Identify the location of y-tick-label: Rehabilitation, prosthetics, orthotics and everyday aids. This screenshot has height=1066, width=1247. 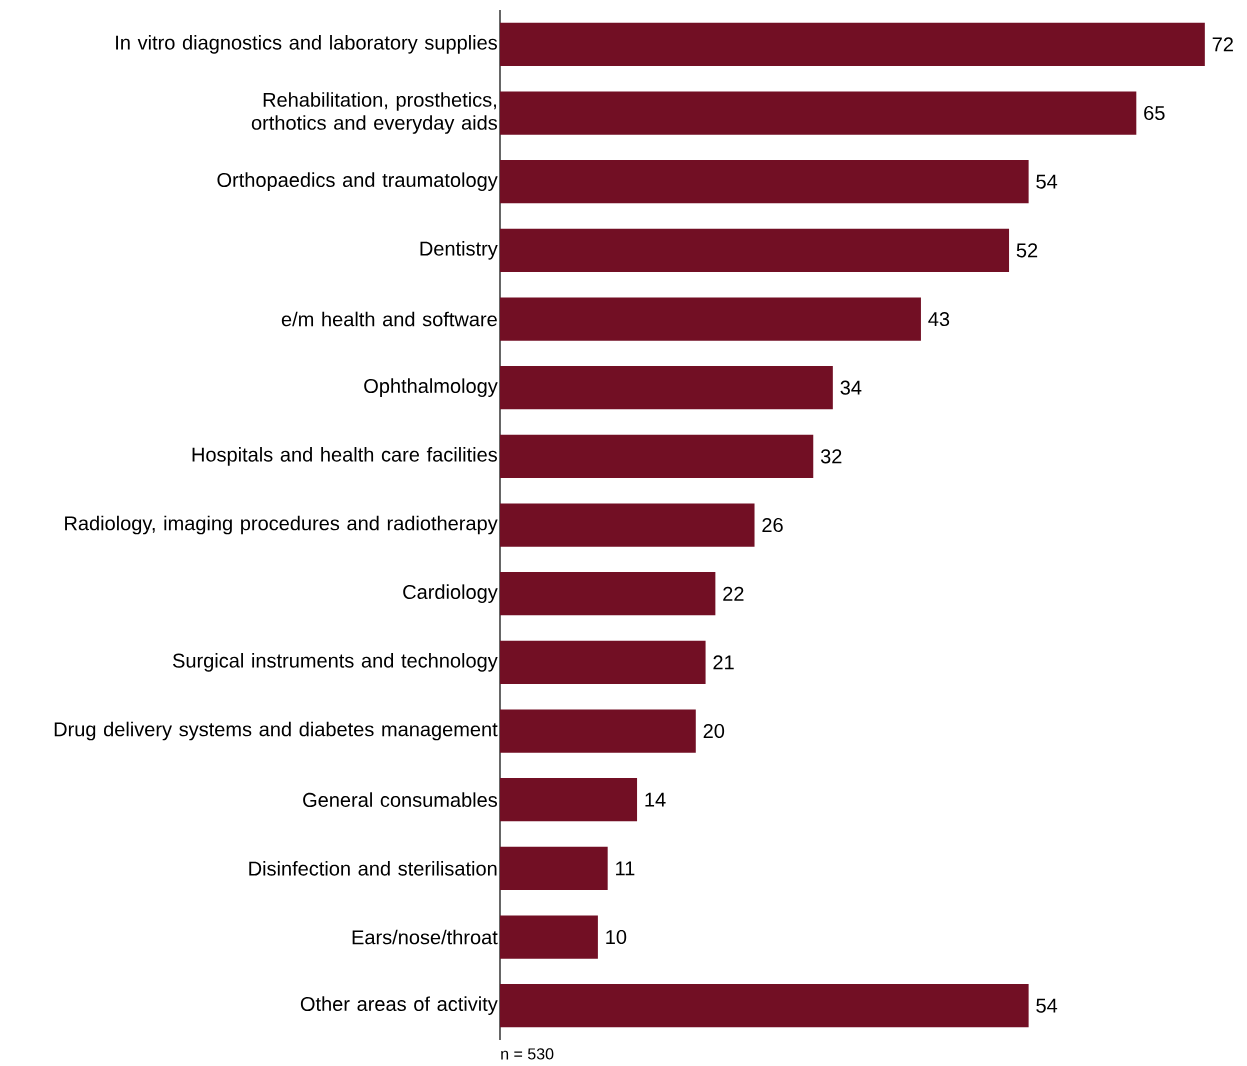
(374, 113).